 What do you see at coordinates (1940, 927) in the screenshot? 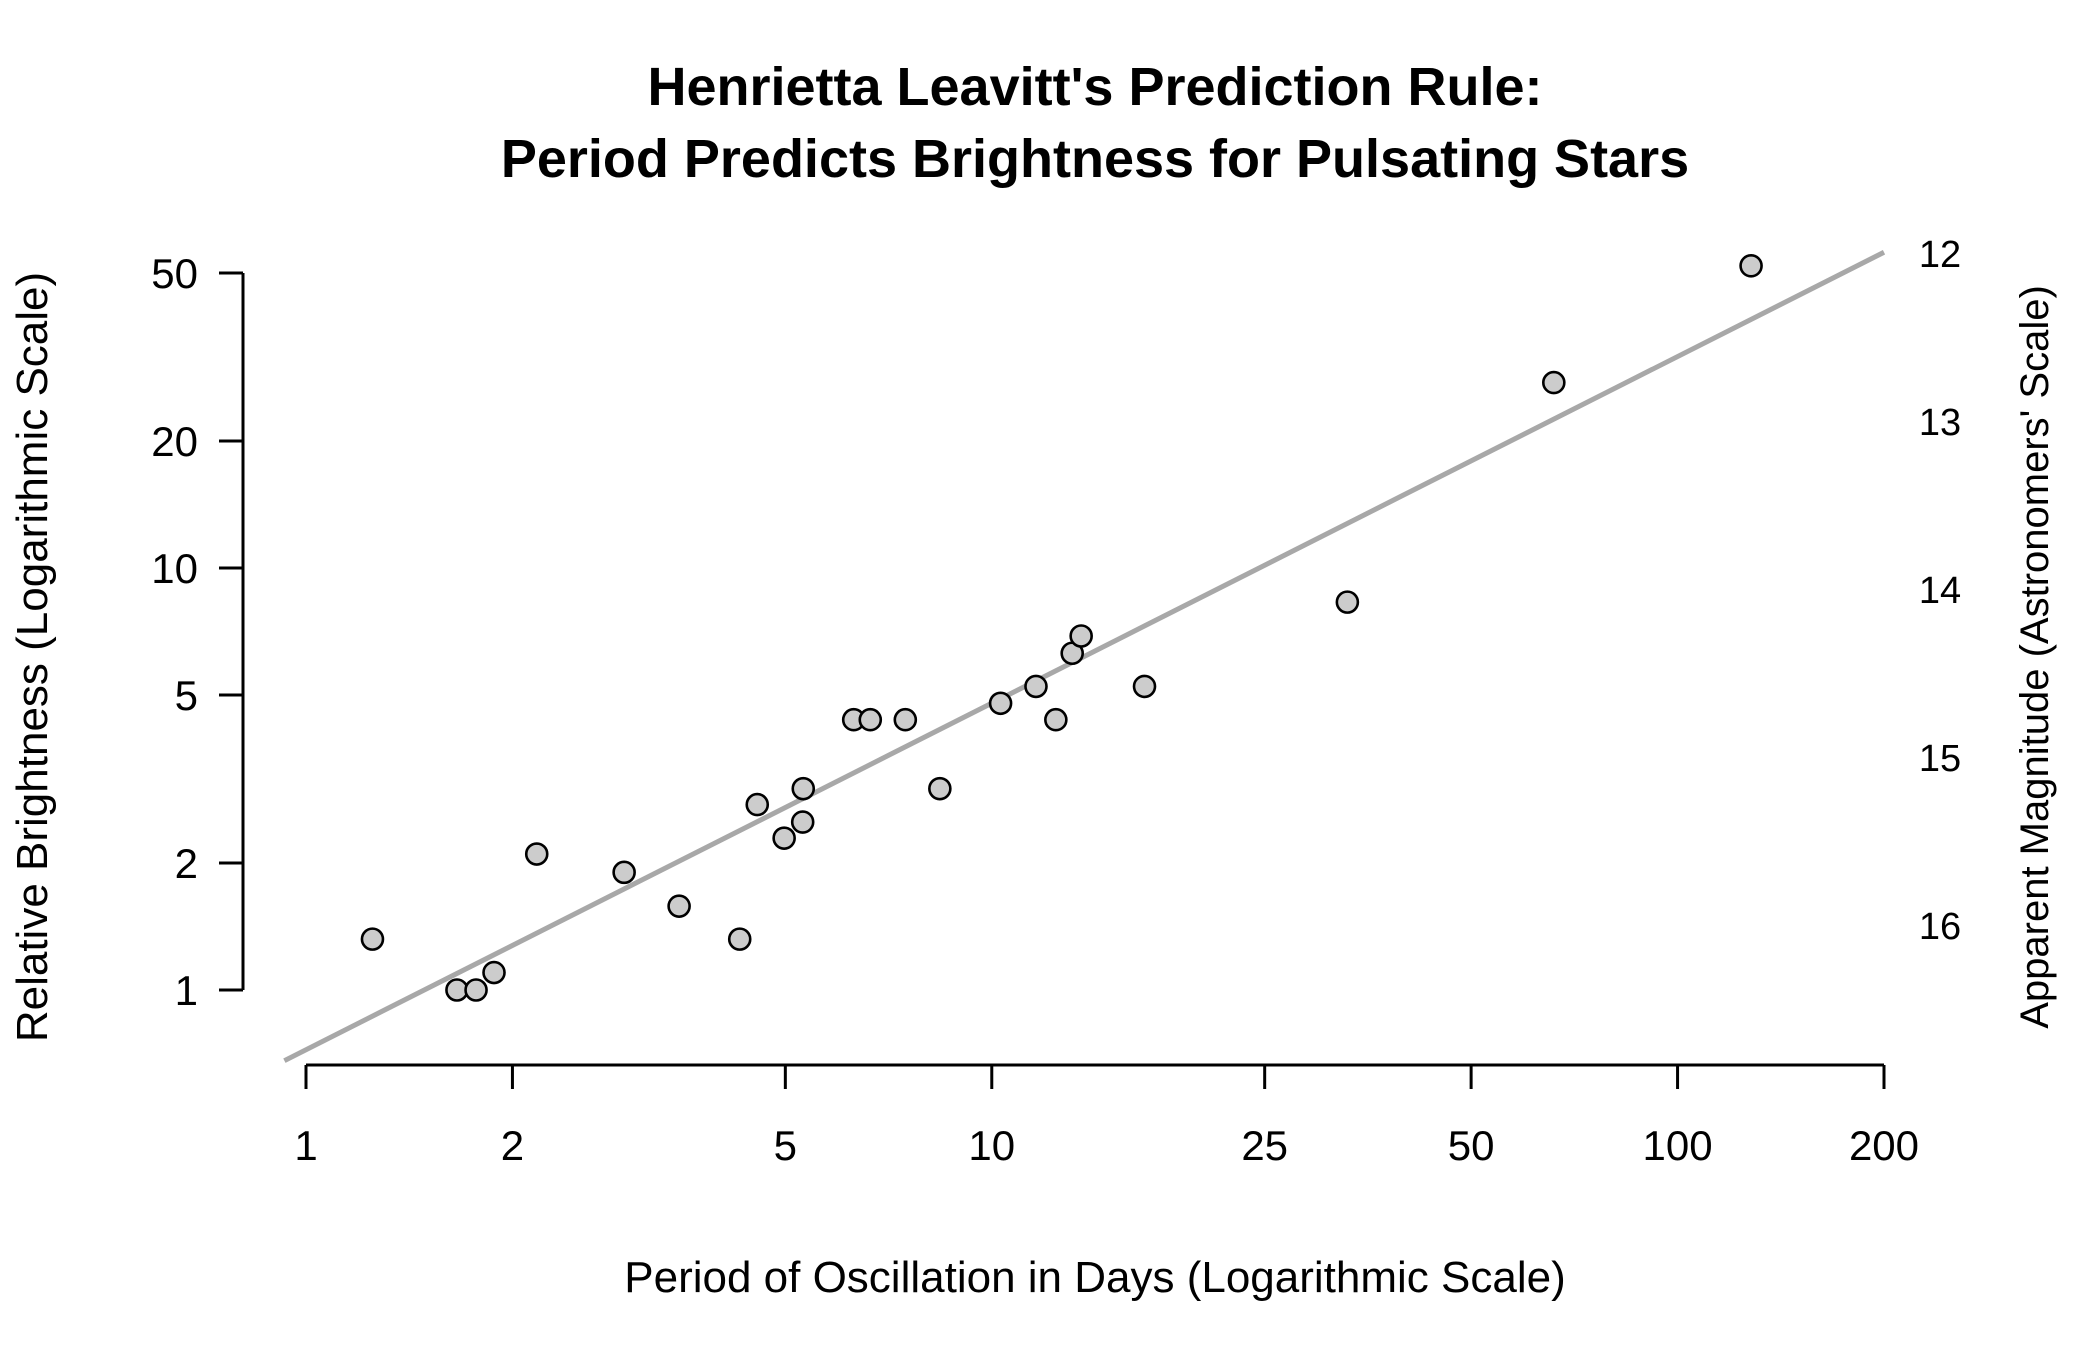
I see `right-y-tick-label: 16` at bounding box center [1940, 927].